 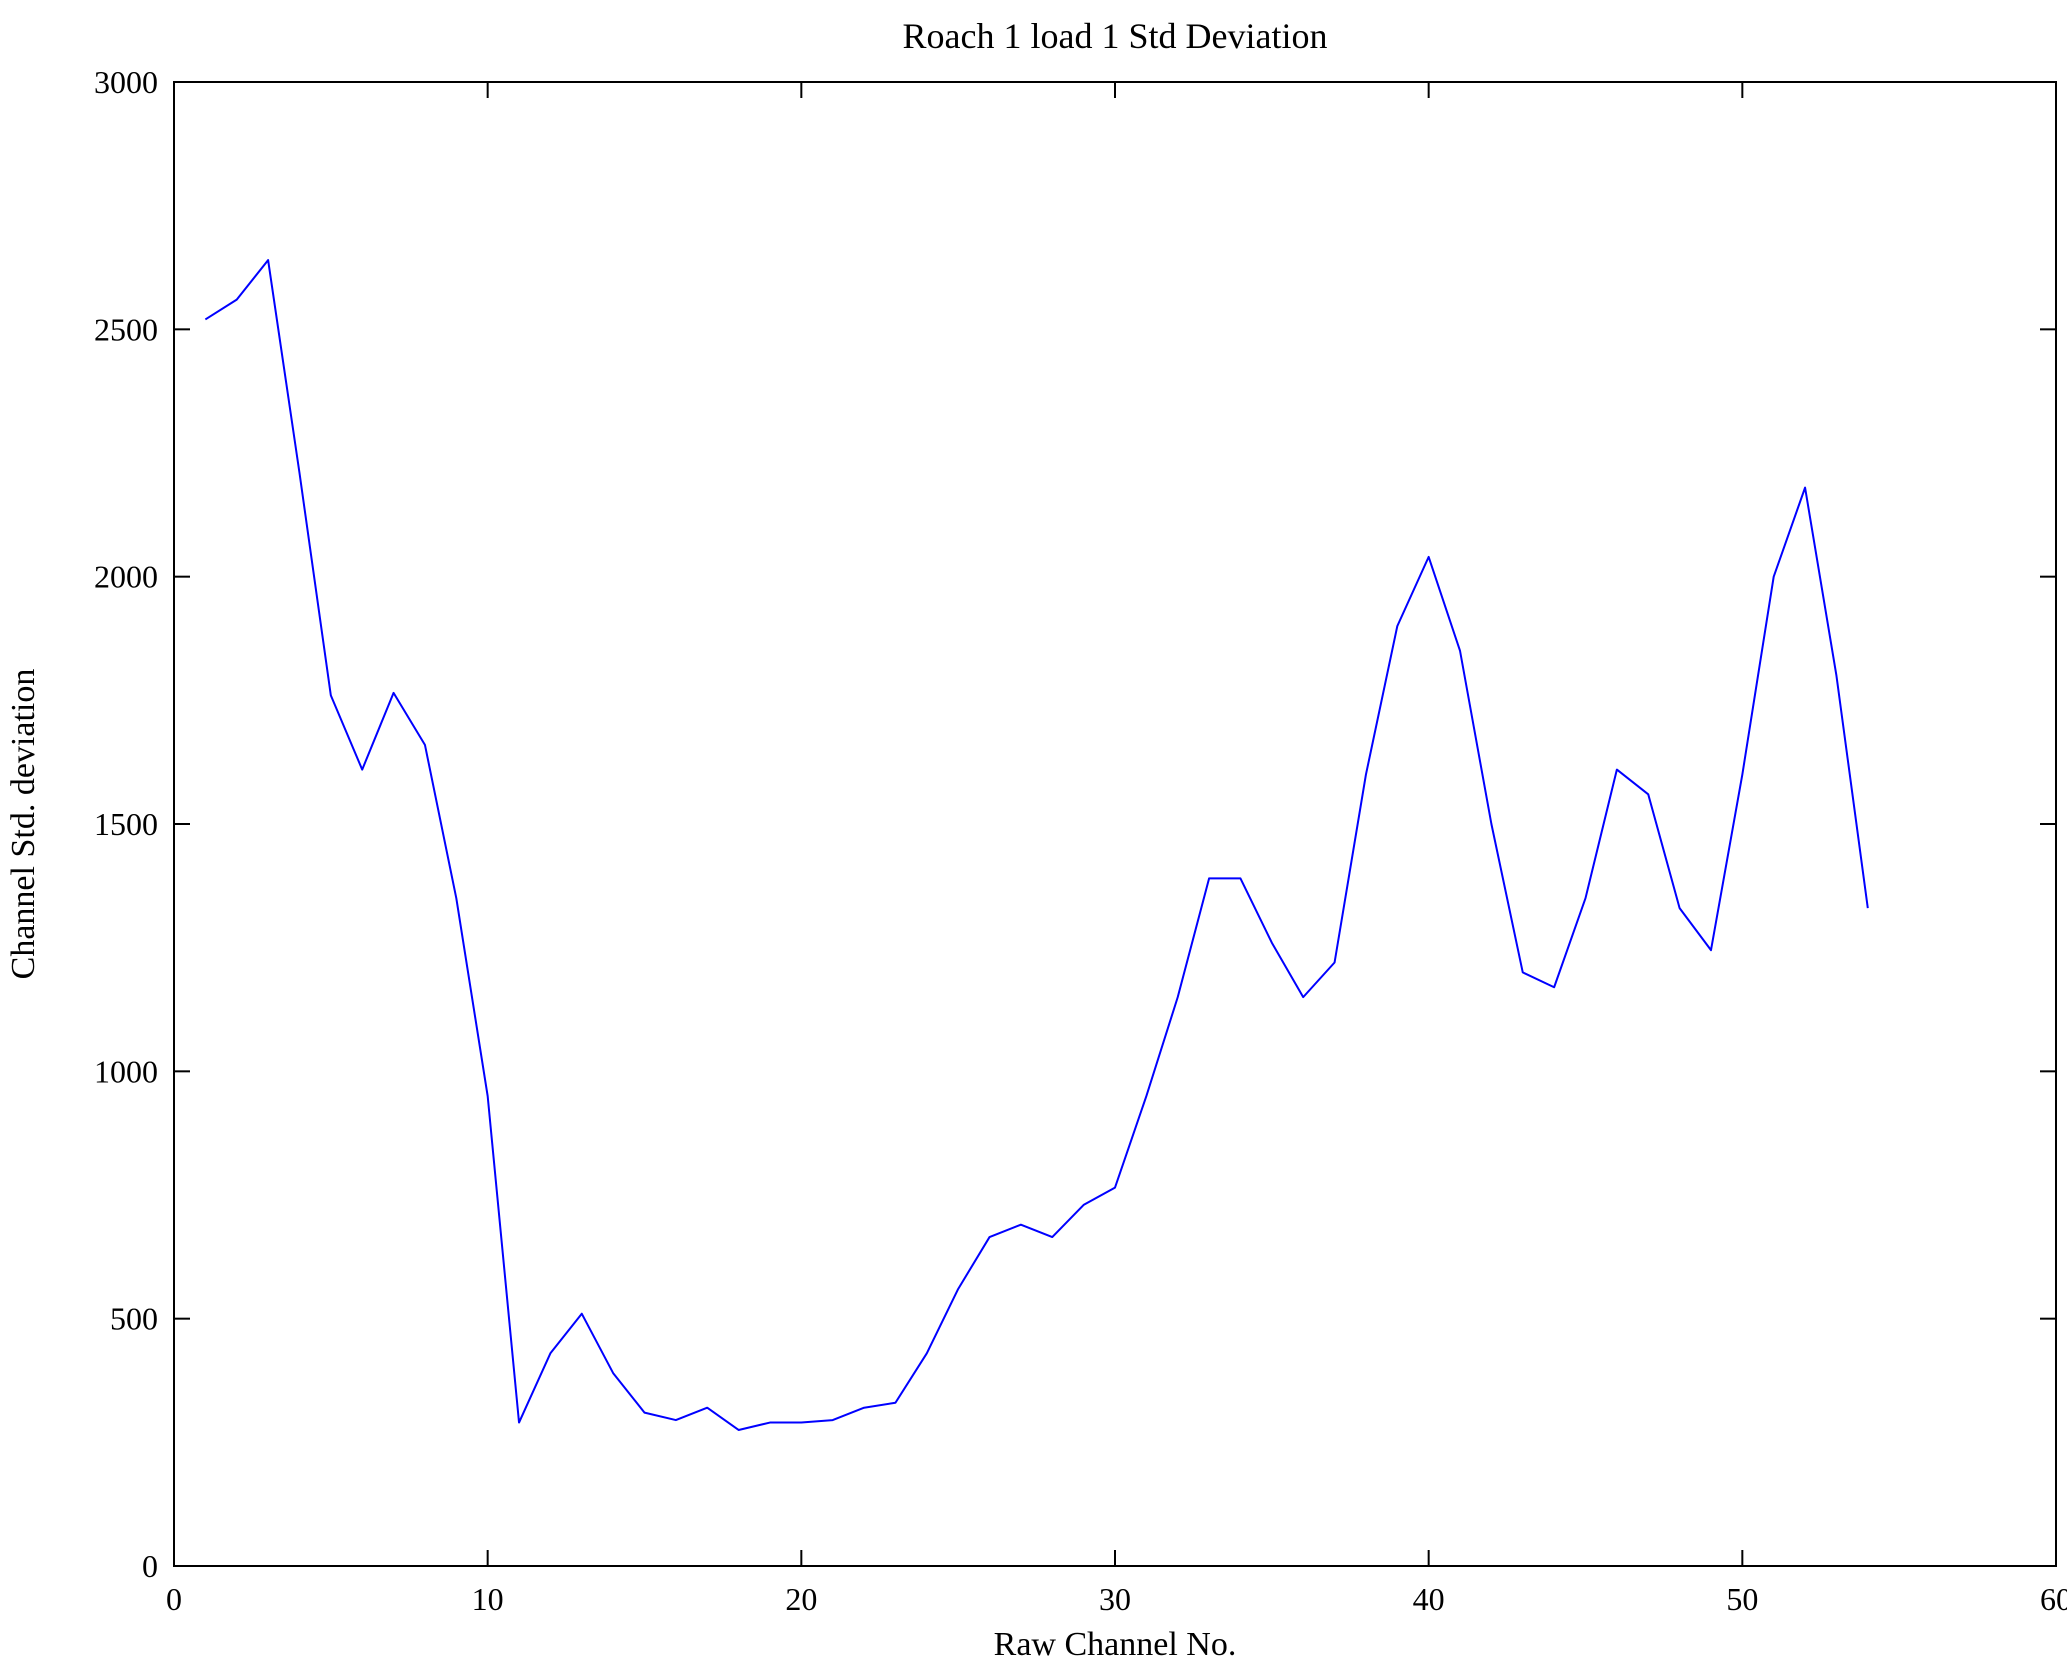 What do you see at coordinates (134, 1319) in the screenshot?
I see `y-tick-label: 500` at bounding box center [134, 1319].